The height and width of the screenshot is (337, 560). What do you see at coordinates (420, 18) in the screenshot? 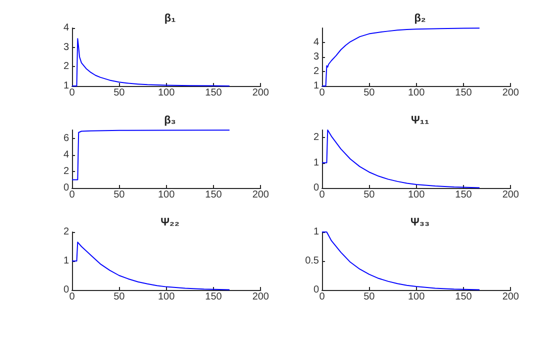
I see `chart-title: β₂` at bounding box center [420, 18].